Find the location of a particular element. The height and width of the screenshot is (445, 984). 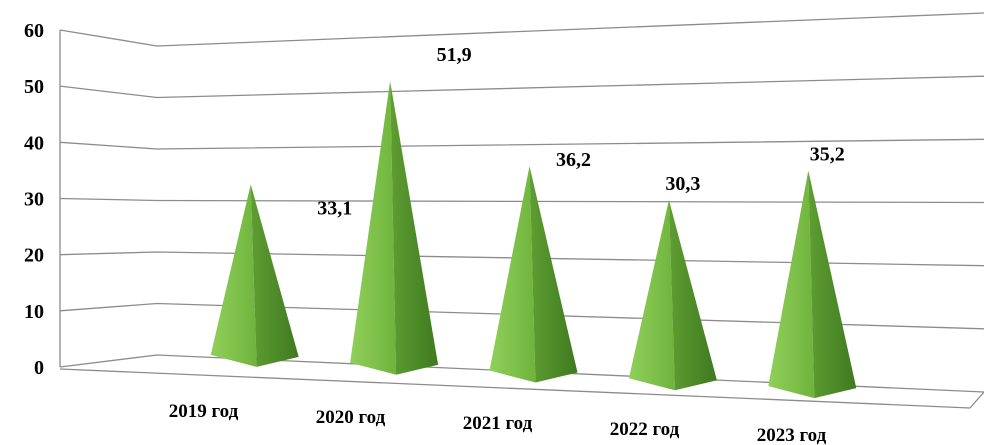

floor-right-edge is located at coordinates (976, 400).